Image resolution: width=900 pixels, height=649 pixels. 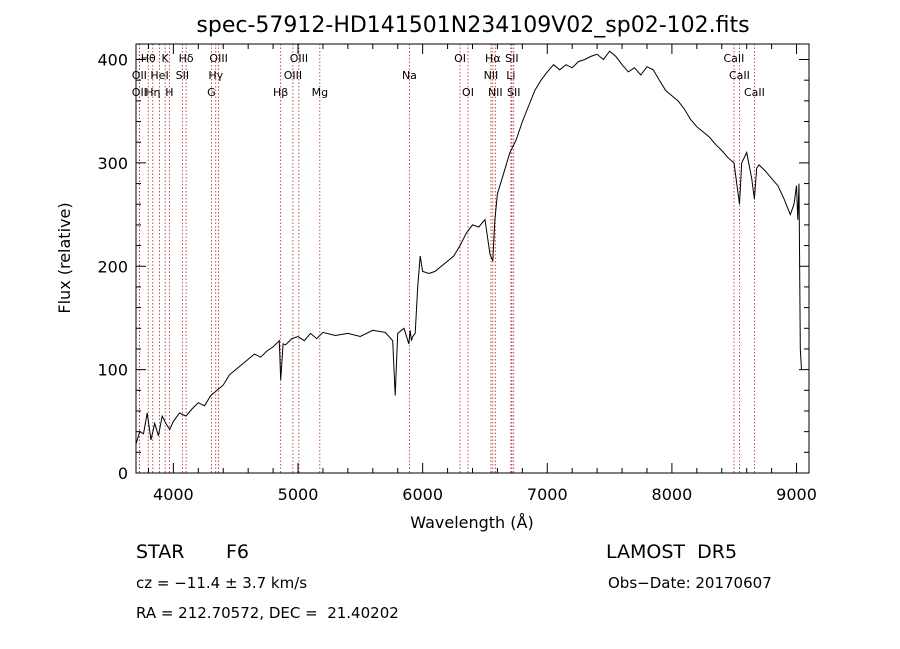 What do you see at coordinates (160, 552) in the screenshot?
I see `object-class: STAR` at bounding box center [160, 552].